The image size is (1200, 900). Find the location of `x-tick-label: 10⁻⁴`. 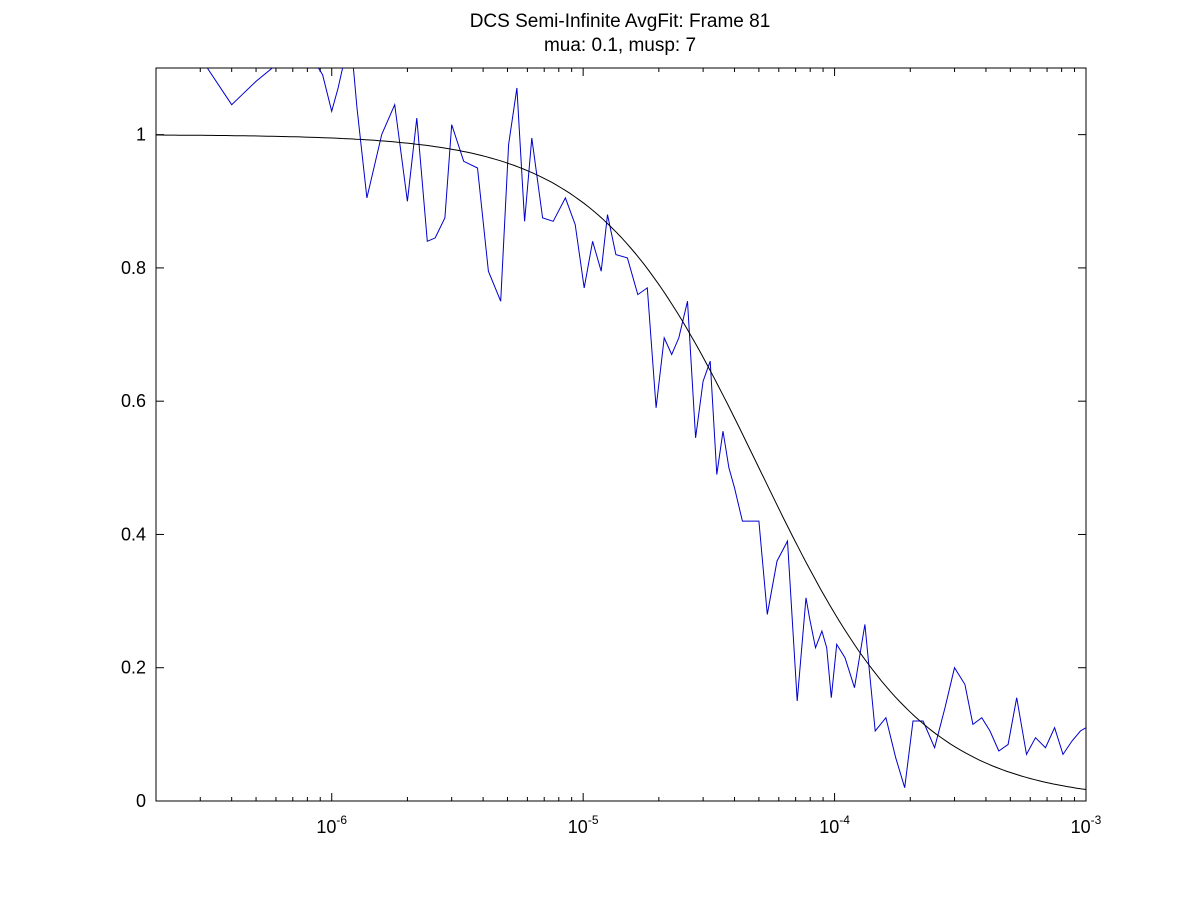

x-tick-label: 10⁻⁴ is located at coordinates (834, 825).